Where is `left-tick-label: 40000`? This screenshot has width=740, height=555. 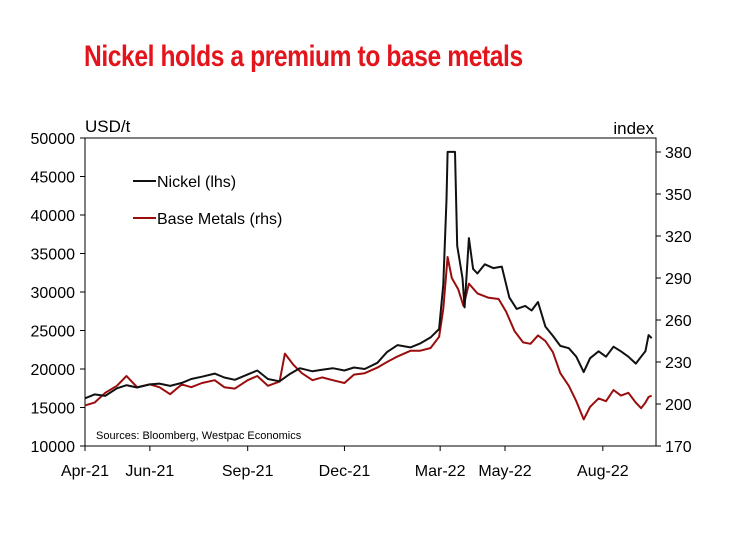
left-tick-label: 40000 is located at coordinates (53, 216).